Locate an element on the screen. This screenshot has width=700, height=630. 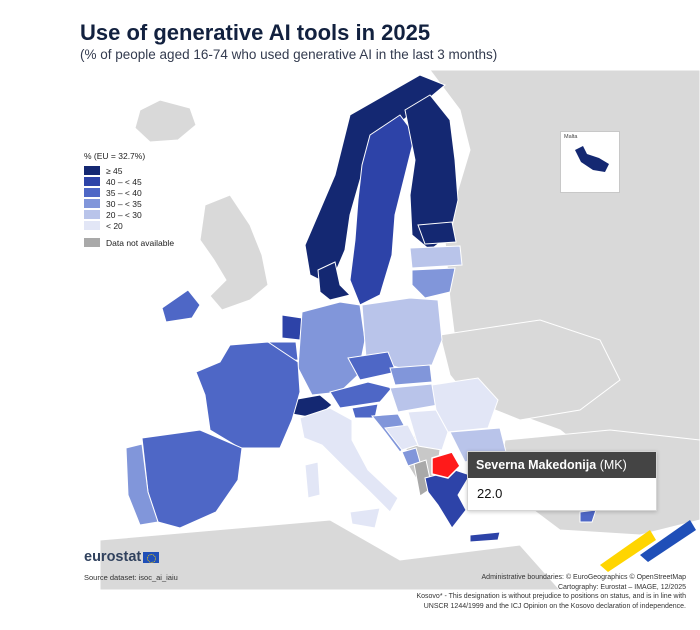
country-spain is located at coordinates (192, 479).